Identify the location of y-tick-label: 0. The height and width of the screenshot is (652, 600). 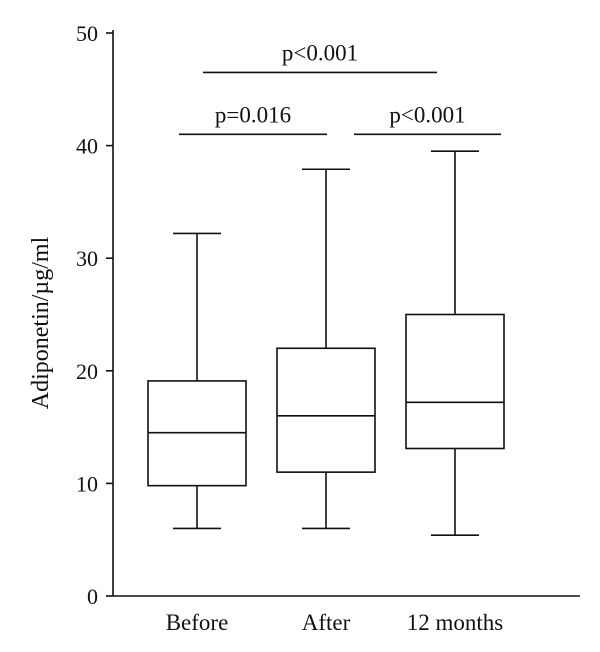
(92, 596).